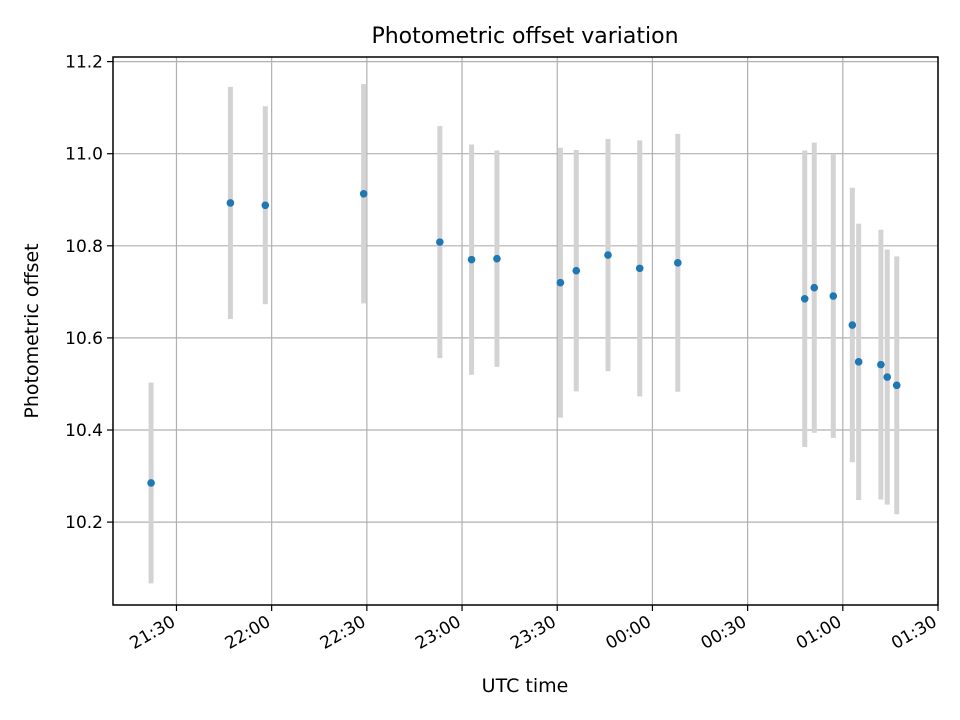 Image resolution: width=960 pixels, height=720 pixels. Describe the element at coordinates (524, 36) in the screenshot. I see `chart-title: Photometric offset variation` at that location.